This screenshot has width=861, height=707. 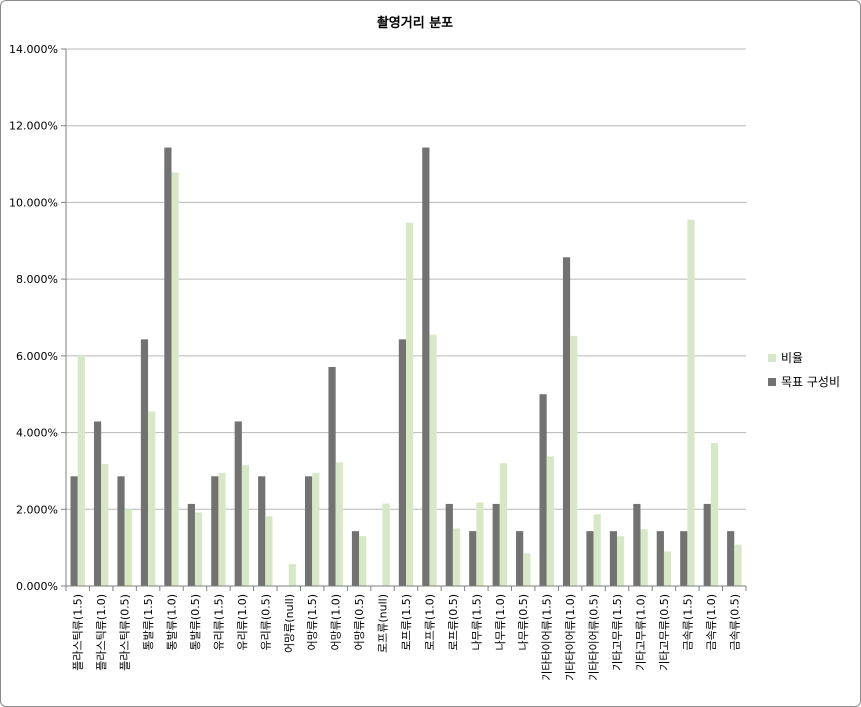 I want to click on x-tick-label: 기타타이어류(1.0), so click(x=570, y=637).